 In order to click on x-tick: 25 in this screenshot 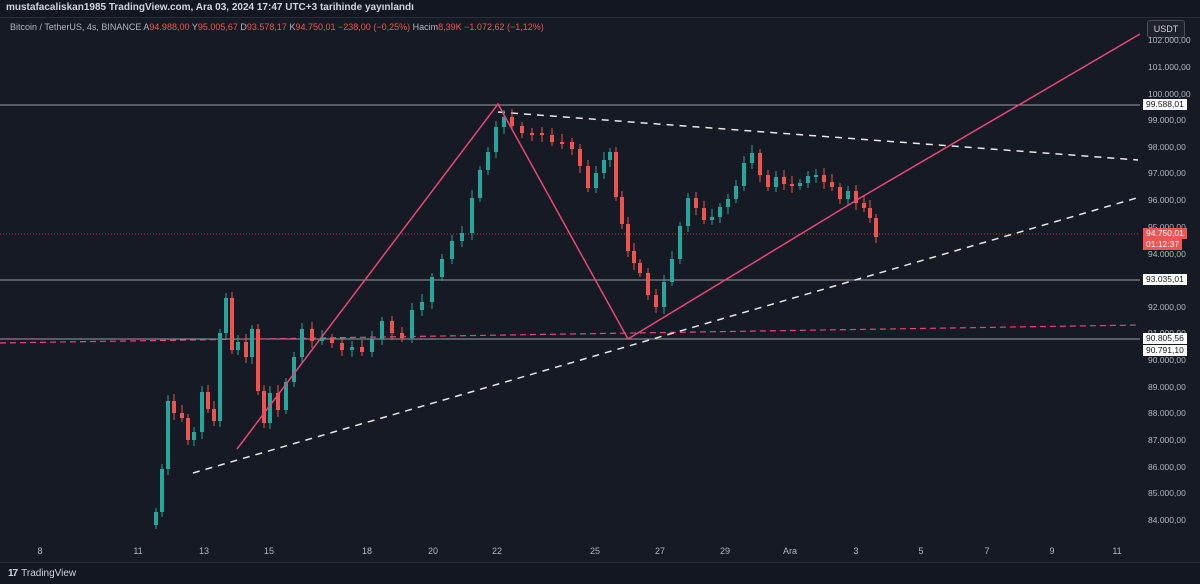, I will do `click(595, 551)`.